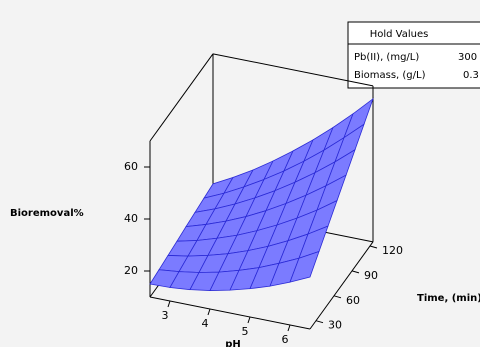 This screenshot has width=480, height=347. What do you see at coordinates (131, 218) in the screenshot?
I see `z-tick-label: 40` at bounding box center [131, 218].